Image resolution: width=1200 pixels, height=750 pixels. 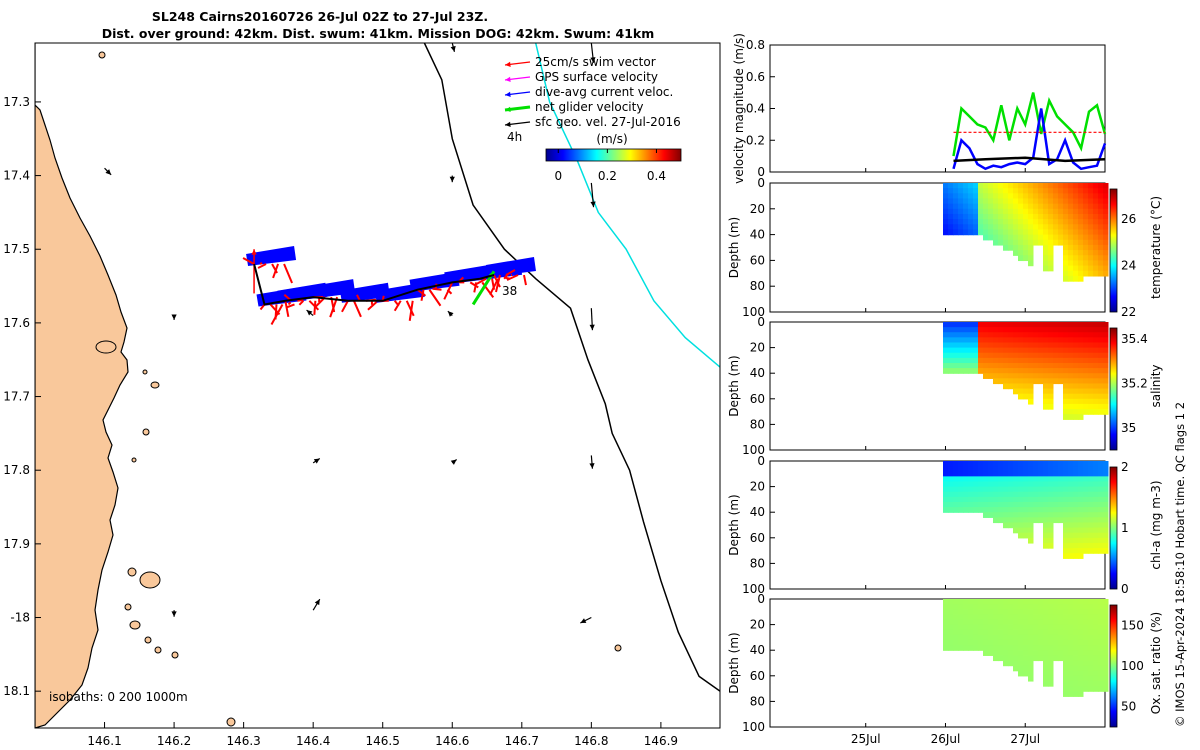 I want to click on y-tick-label: 17.4, so click(x=16, y=176).